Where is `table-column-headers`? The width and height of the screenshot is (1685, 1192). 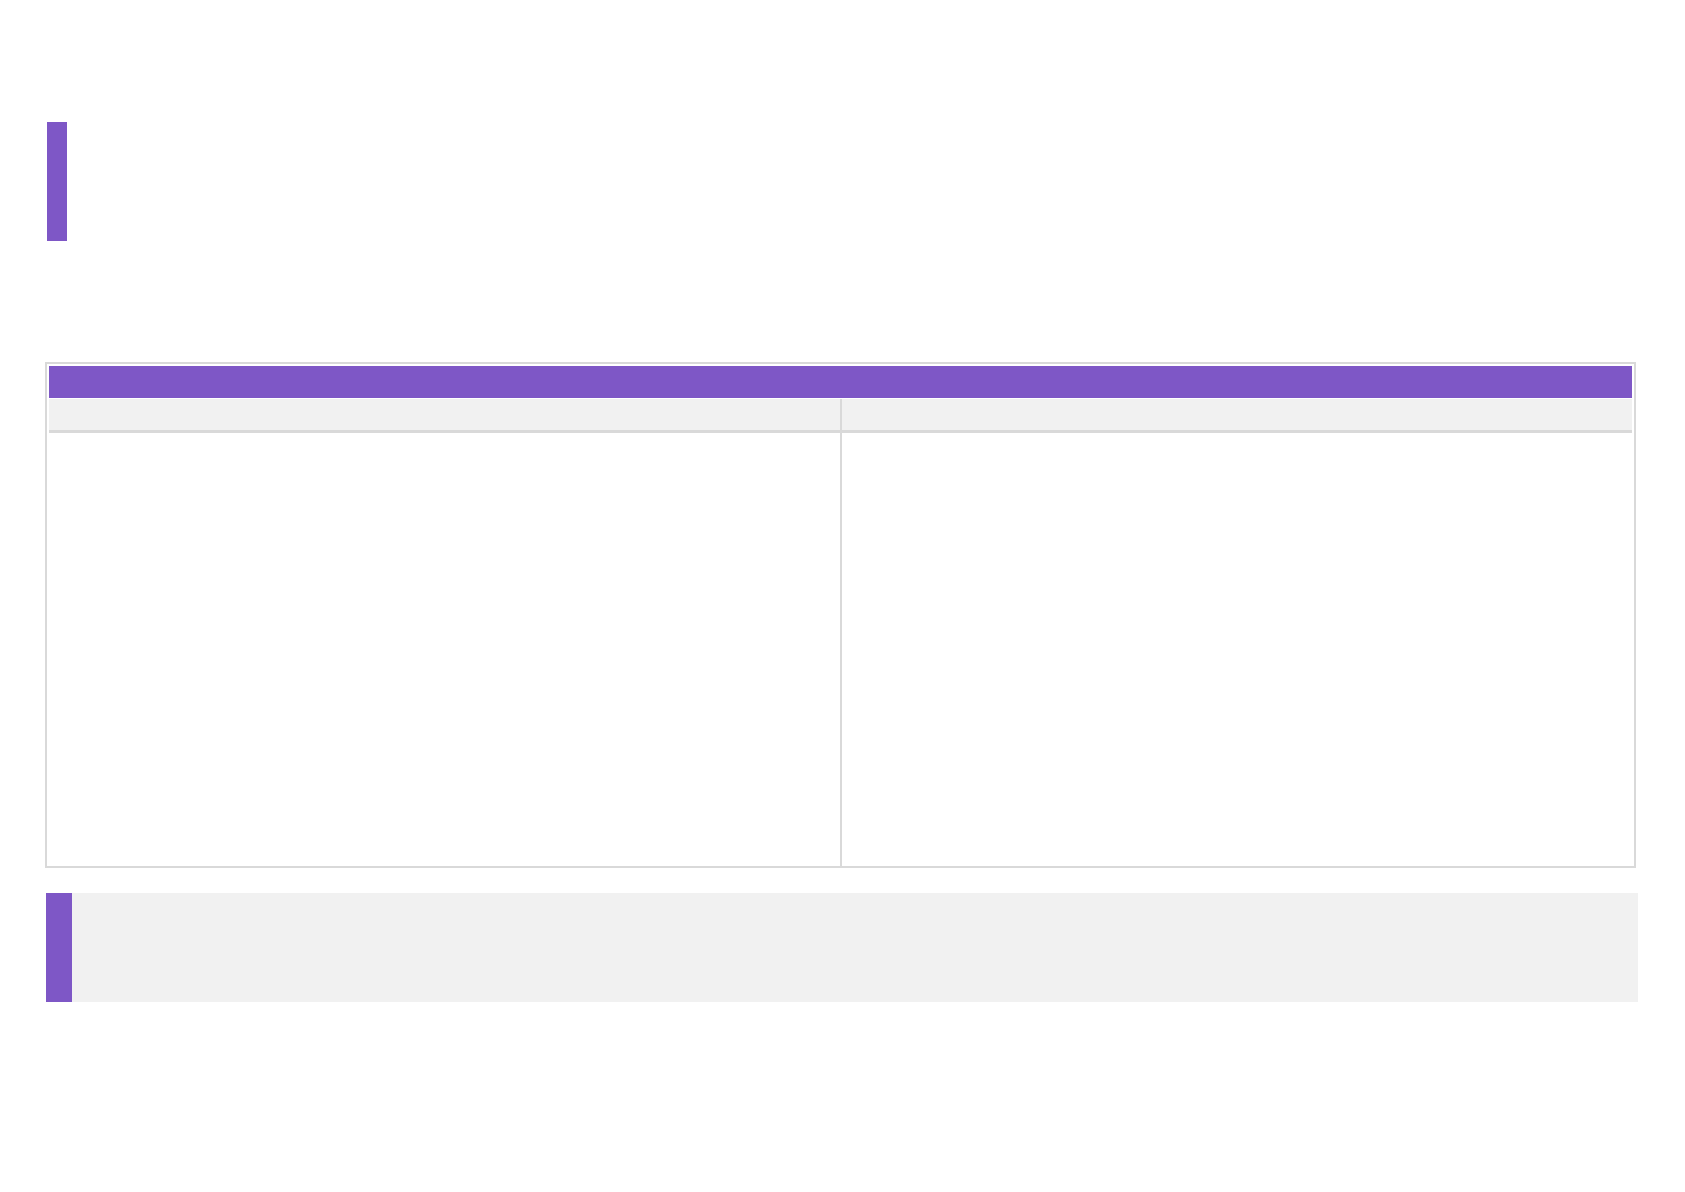
table-column-headers is located at coordinates (840, 416).